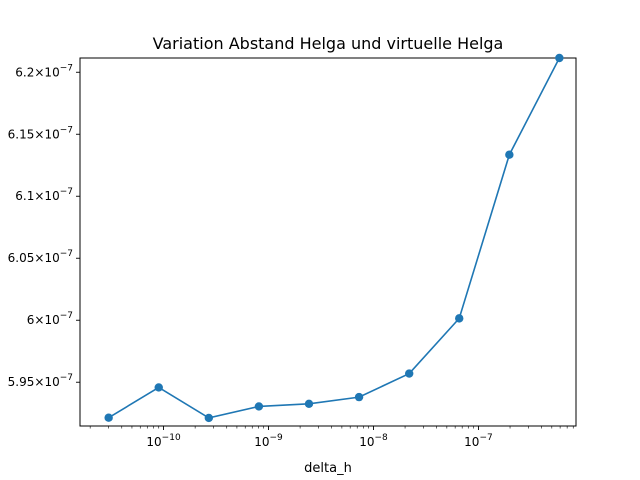  I want to click on y-tick-label: 5.95×10⁻⁷, so click(40, 381).